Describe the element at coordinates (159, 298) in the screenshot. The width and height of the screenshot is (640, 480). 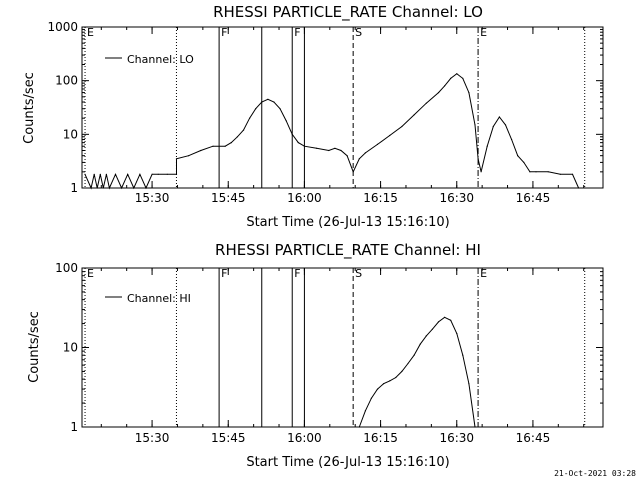
I see `legend-label: Channel: HI` at that location.